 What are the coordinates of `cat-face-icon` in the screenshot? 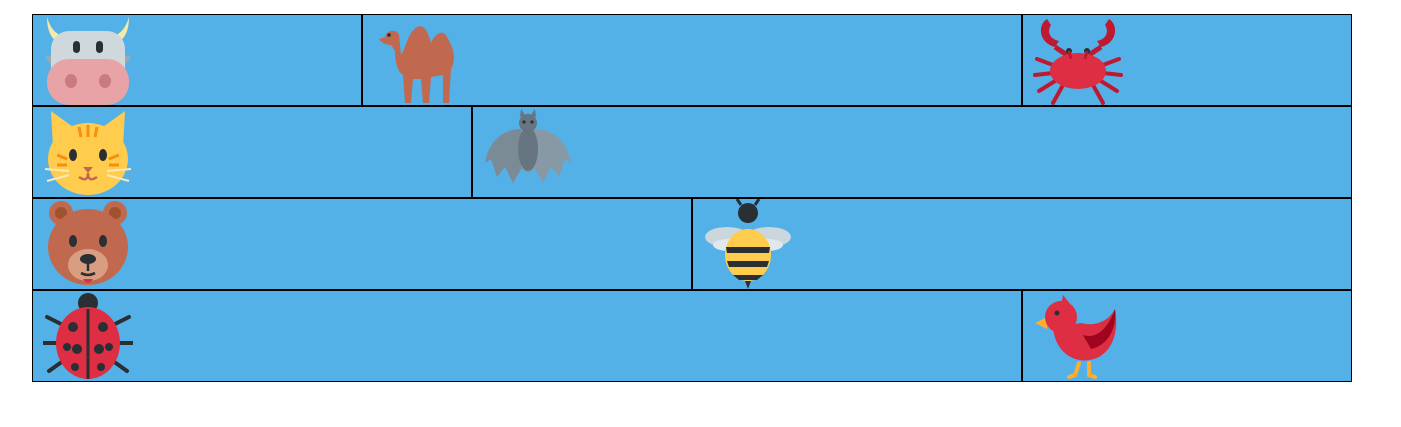 It's located at (88, 152).